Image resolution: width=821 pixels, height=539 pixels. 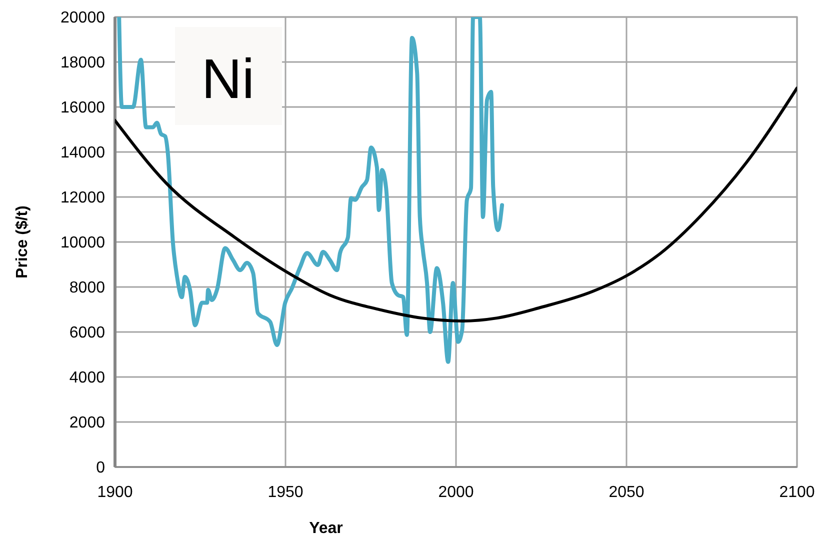 I want to click on y-tick-label: 20000, so click(x=83, y=18).